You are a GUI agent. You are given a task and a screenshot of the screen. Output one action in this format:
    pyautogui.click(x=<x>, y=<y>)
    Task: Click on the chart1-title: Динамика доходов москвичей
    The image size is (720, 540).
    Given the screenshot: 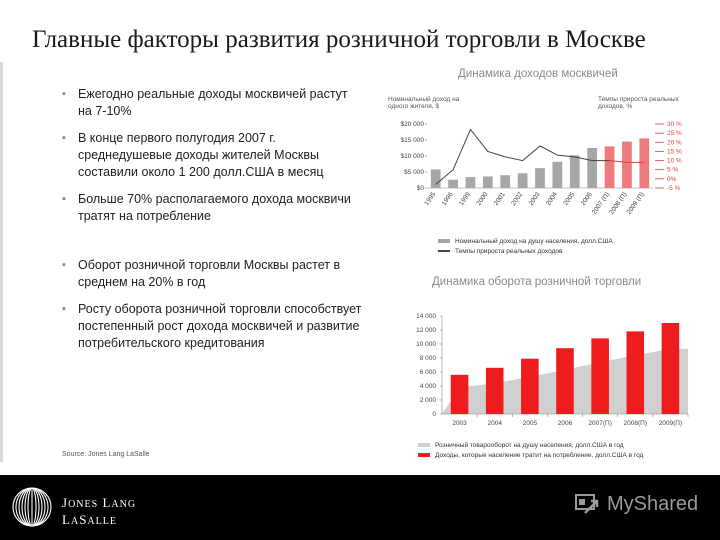 What is the action you would take?
    pyautogui.click(x=538, y=74)
    